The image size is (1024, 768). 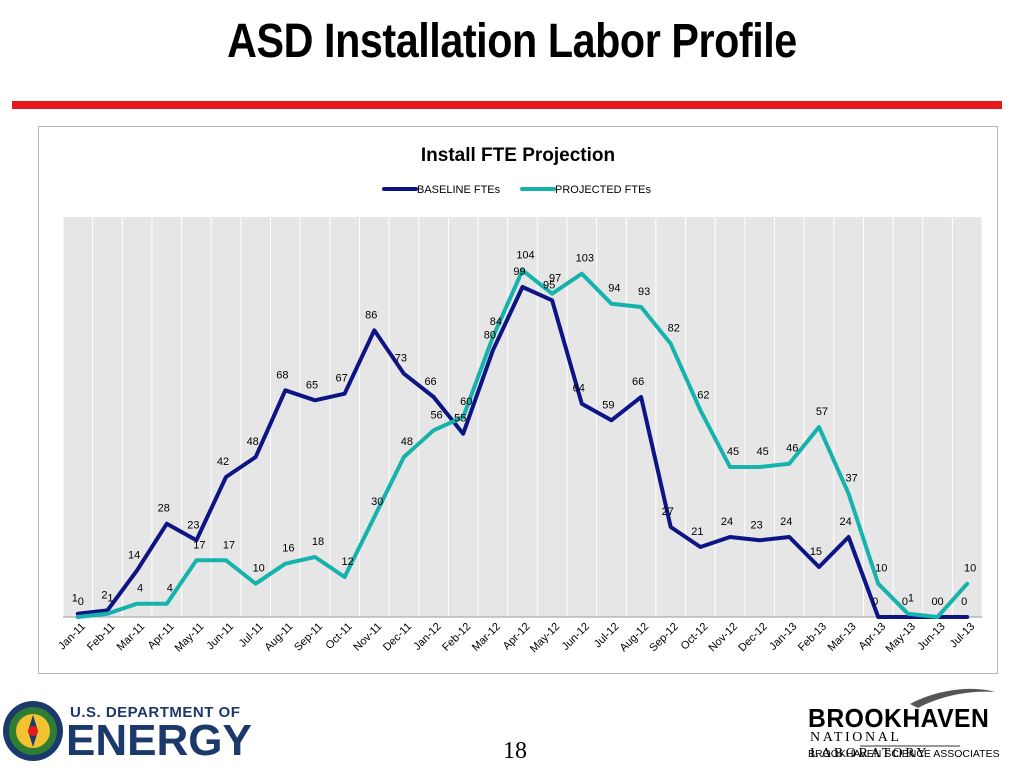 I want to click on data-label: 84, so click(x=496, y=322).